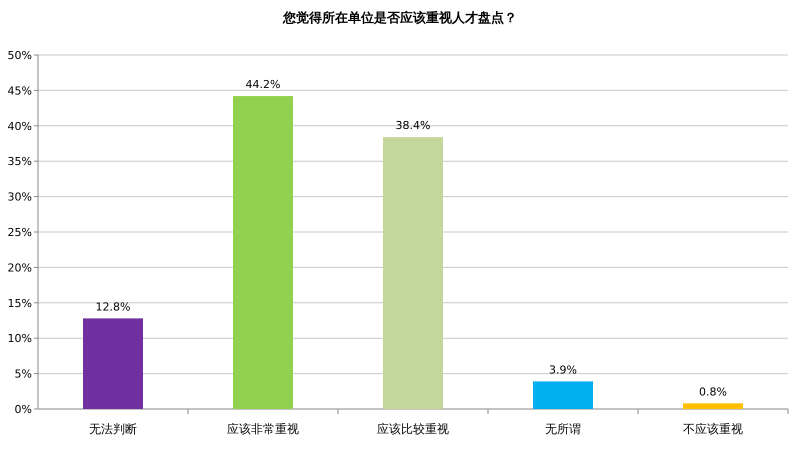 The width and height of the screenshot is (800, 450). What do you see at coordinates (263, 85) in the screenshot?
I see `data-label: 44.2%` at bounding box center [263, 85].